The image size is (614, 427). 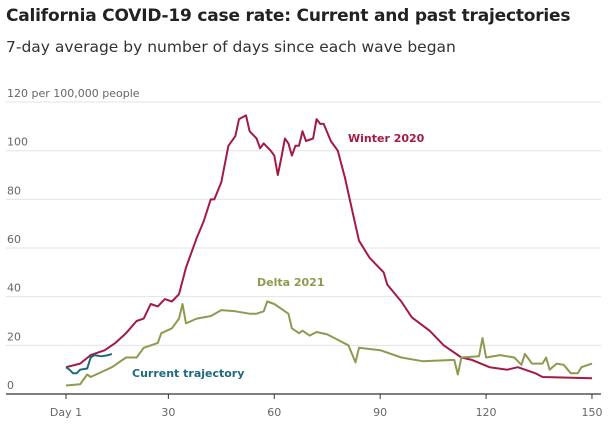 What do you see at coordinates (10, 385) in the screenshot?
I see `y-tick-label: 0` at bounding box center [10, 385].